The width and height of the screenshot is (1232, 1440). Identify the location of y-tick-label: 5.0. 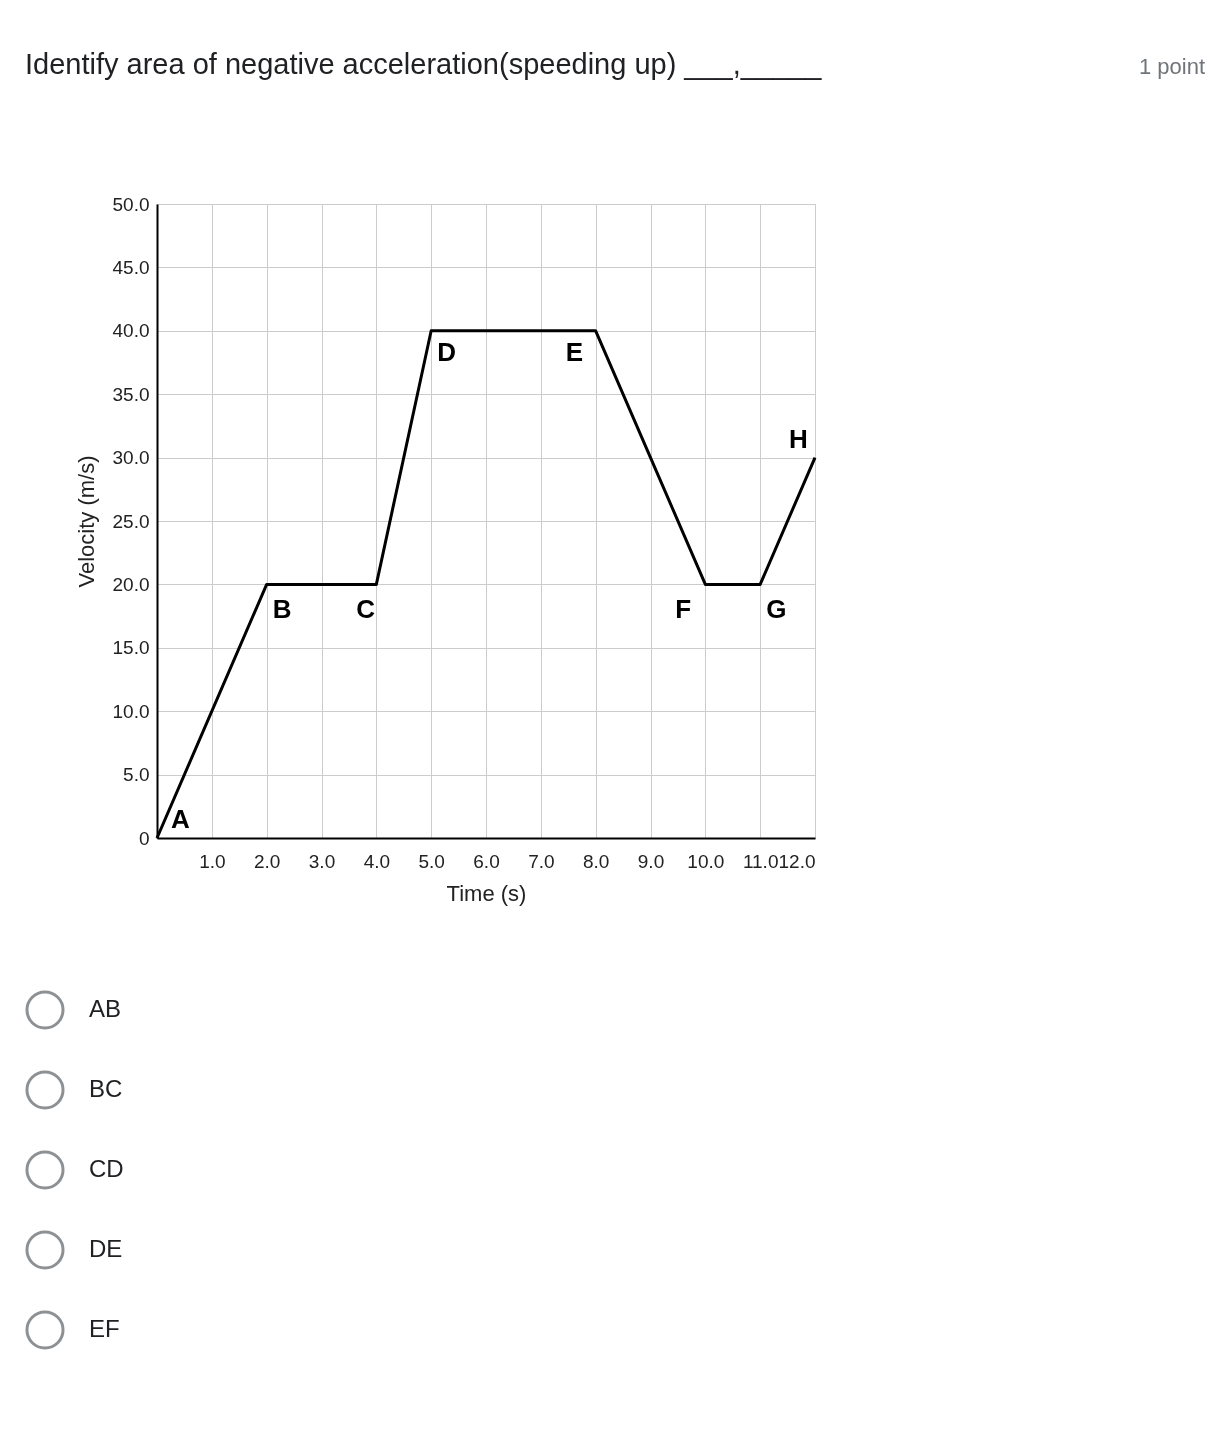
(136, 775).